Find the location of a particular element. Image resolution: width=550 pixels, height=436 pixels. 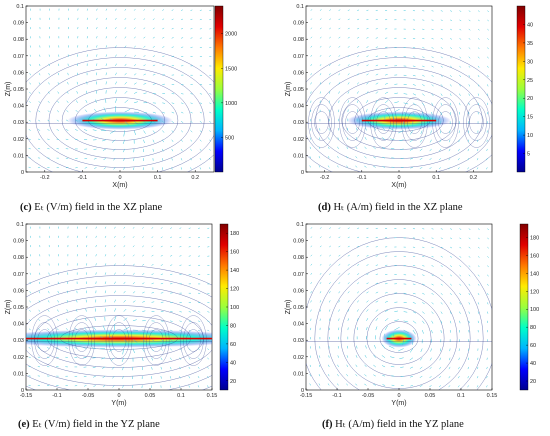

caption-letter: (c) is located at coordinates (27, 207).